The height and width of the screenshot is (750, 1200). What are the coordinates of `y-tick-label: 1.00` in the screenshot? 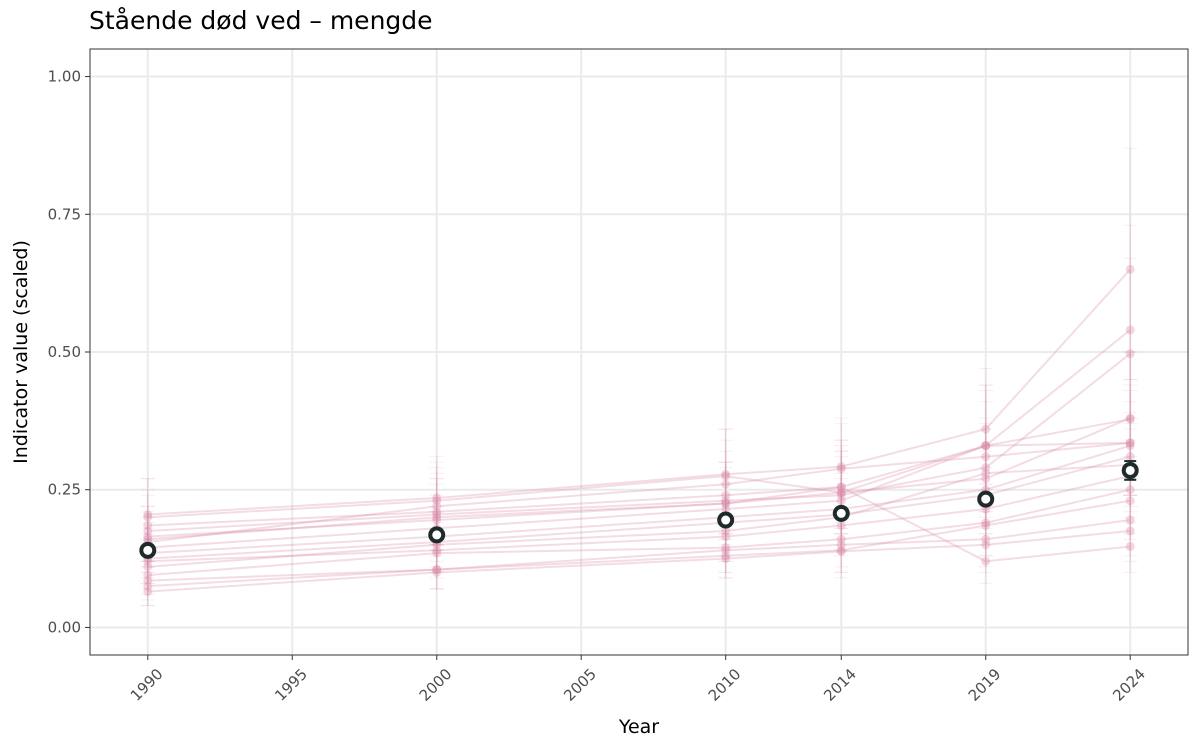 It's located at (64, 77).